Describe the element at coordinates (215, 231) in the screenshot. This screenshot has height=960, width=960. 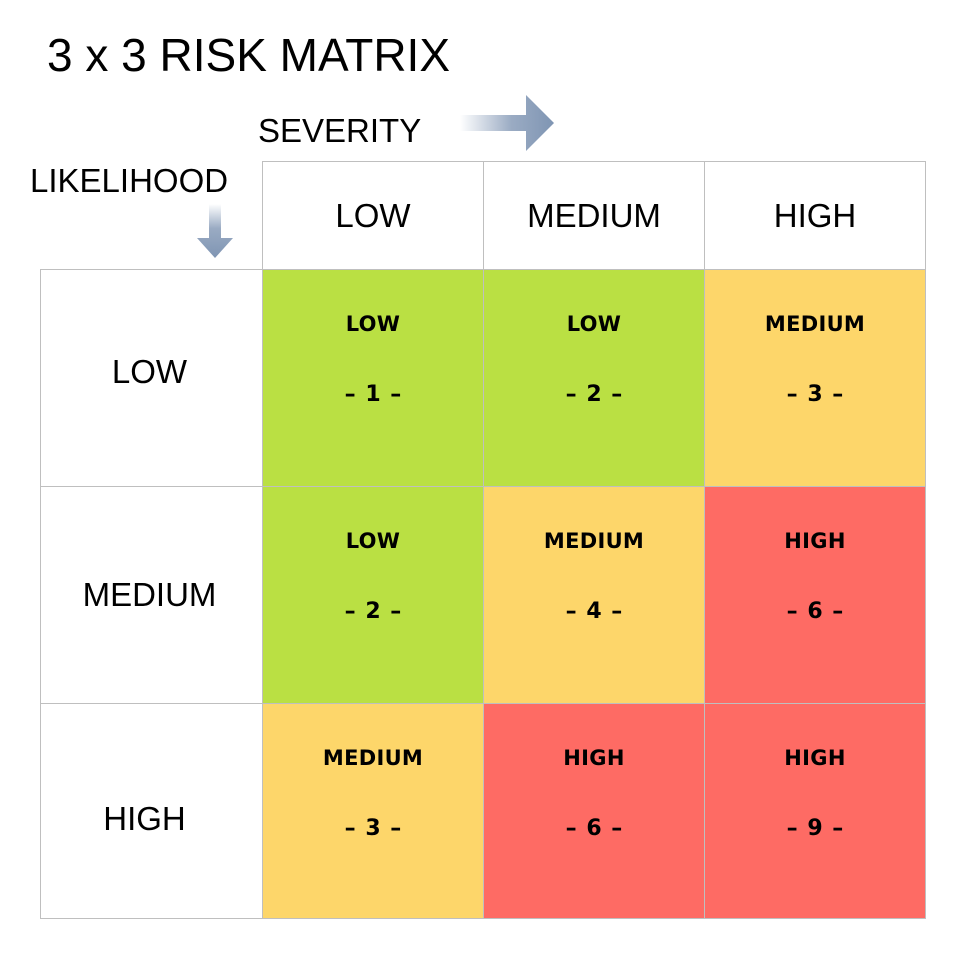
I see `arrow-down-icon` at that location.